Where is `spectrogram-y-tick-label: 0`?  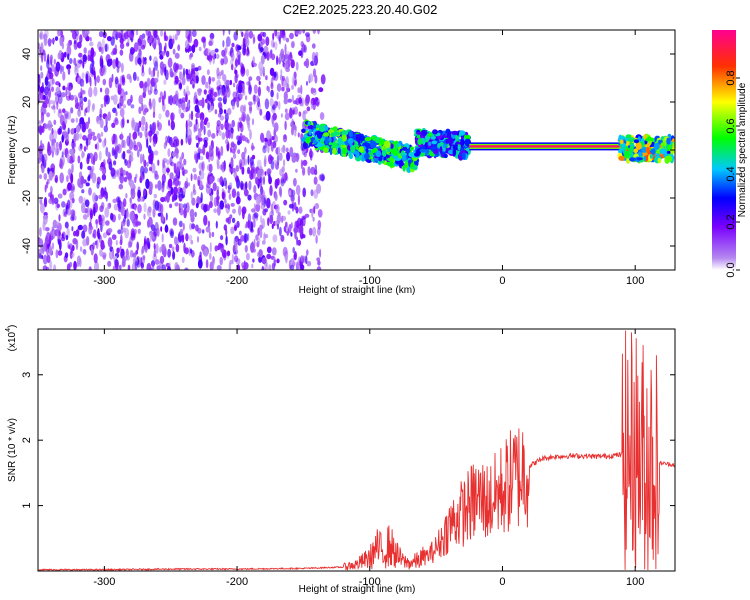
spectrogram-y-tick-label: 0 is located at coordinates (27, 150).